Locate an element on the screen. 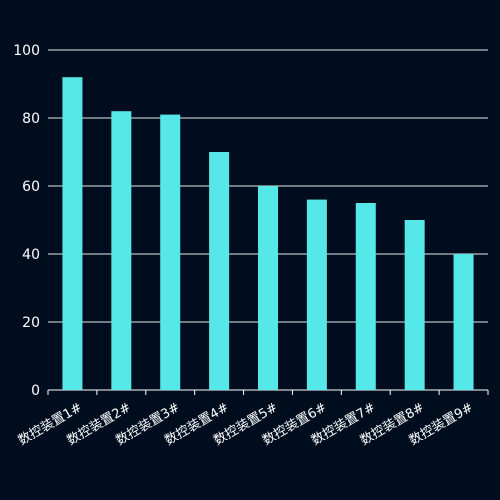 The width and height of the screenshot is (500, 500). y-tick-label: 60 is located at coordinates (31, 187).